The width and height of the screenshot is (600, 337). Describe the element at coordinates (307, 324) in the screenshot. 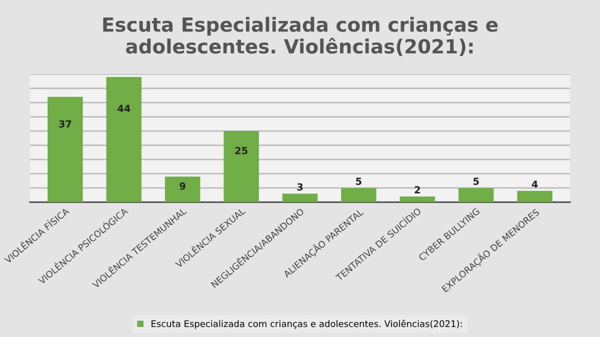

I see `legend-label: Escuta Especializada com crianças e adolescentes. Violências(2021):` at that location.